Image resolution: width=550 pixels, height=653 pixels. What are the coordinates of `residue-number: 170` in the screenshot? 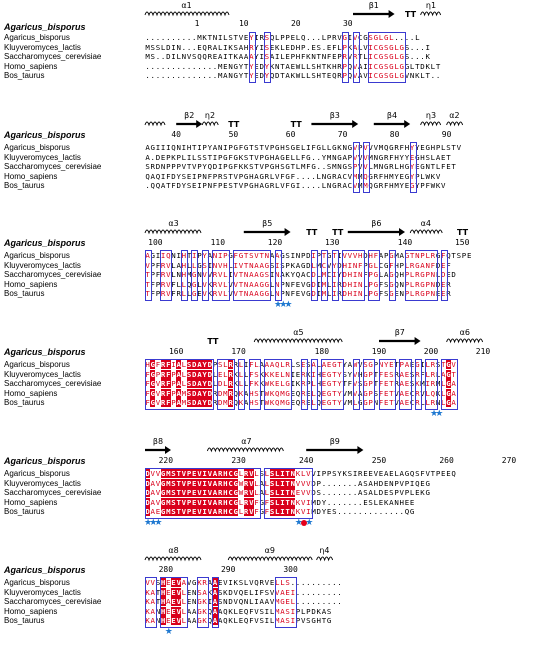 It's located at (238, 351).